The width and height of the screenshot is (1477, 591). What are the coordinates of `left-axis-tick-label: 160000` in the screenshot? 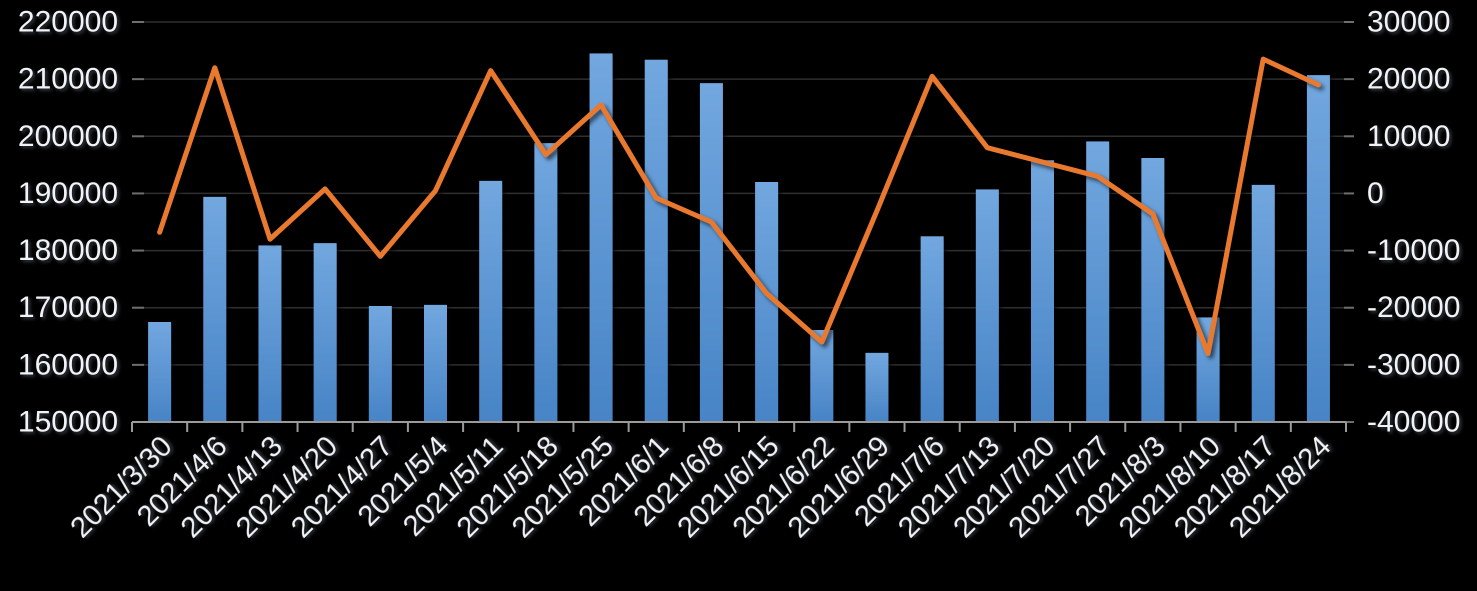 It's located at (68, 364).